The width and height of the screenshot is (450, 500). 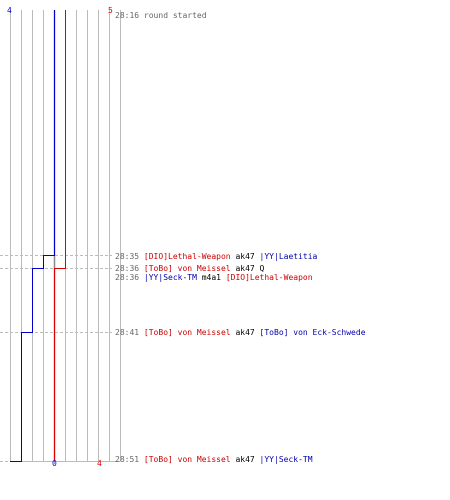 What do you see at coordinates (110, 10) in the screenshot?
I see `red-start-count: 5` at bounding box center [110, 10].